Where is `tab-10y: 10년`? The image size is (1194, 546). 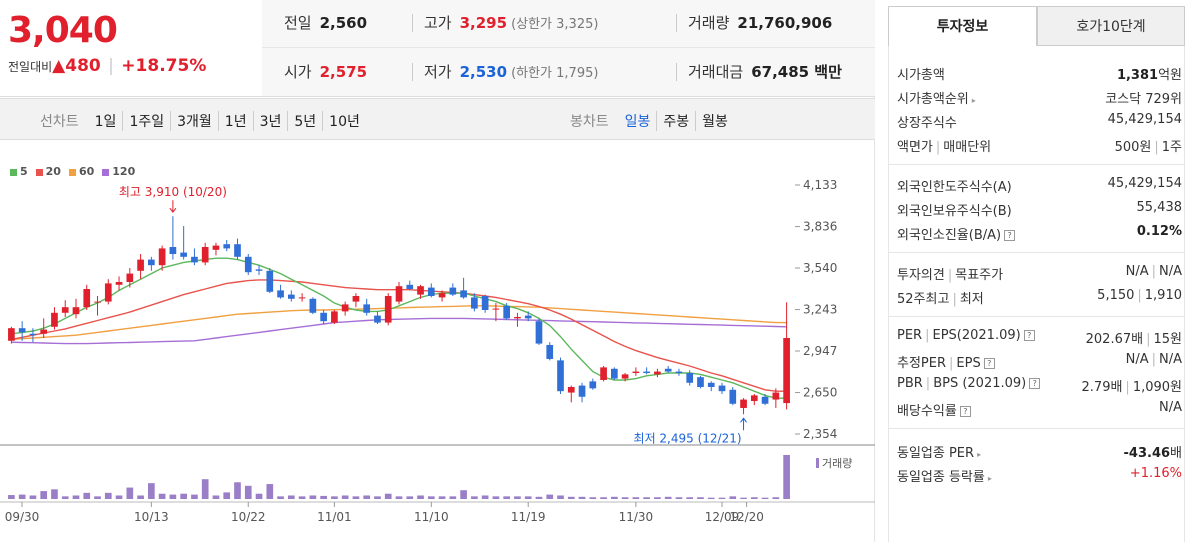
tab-10y: 10년 is located at coordinates (344, 122).